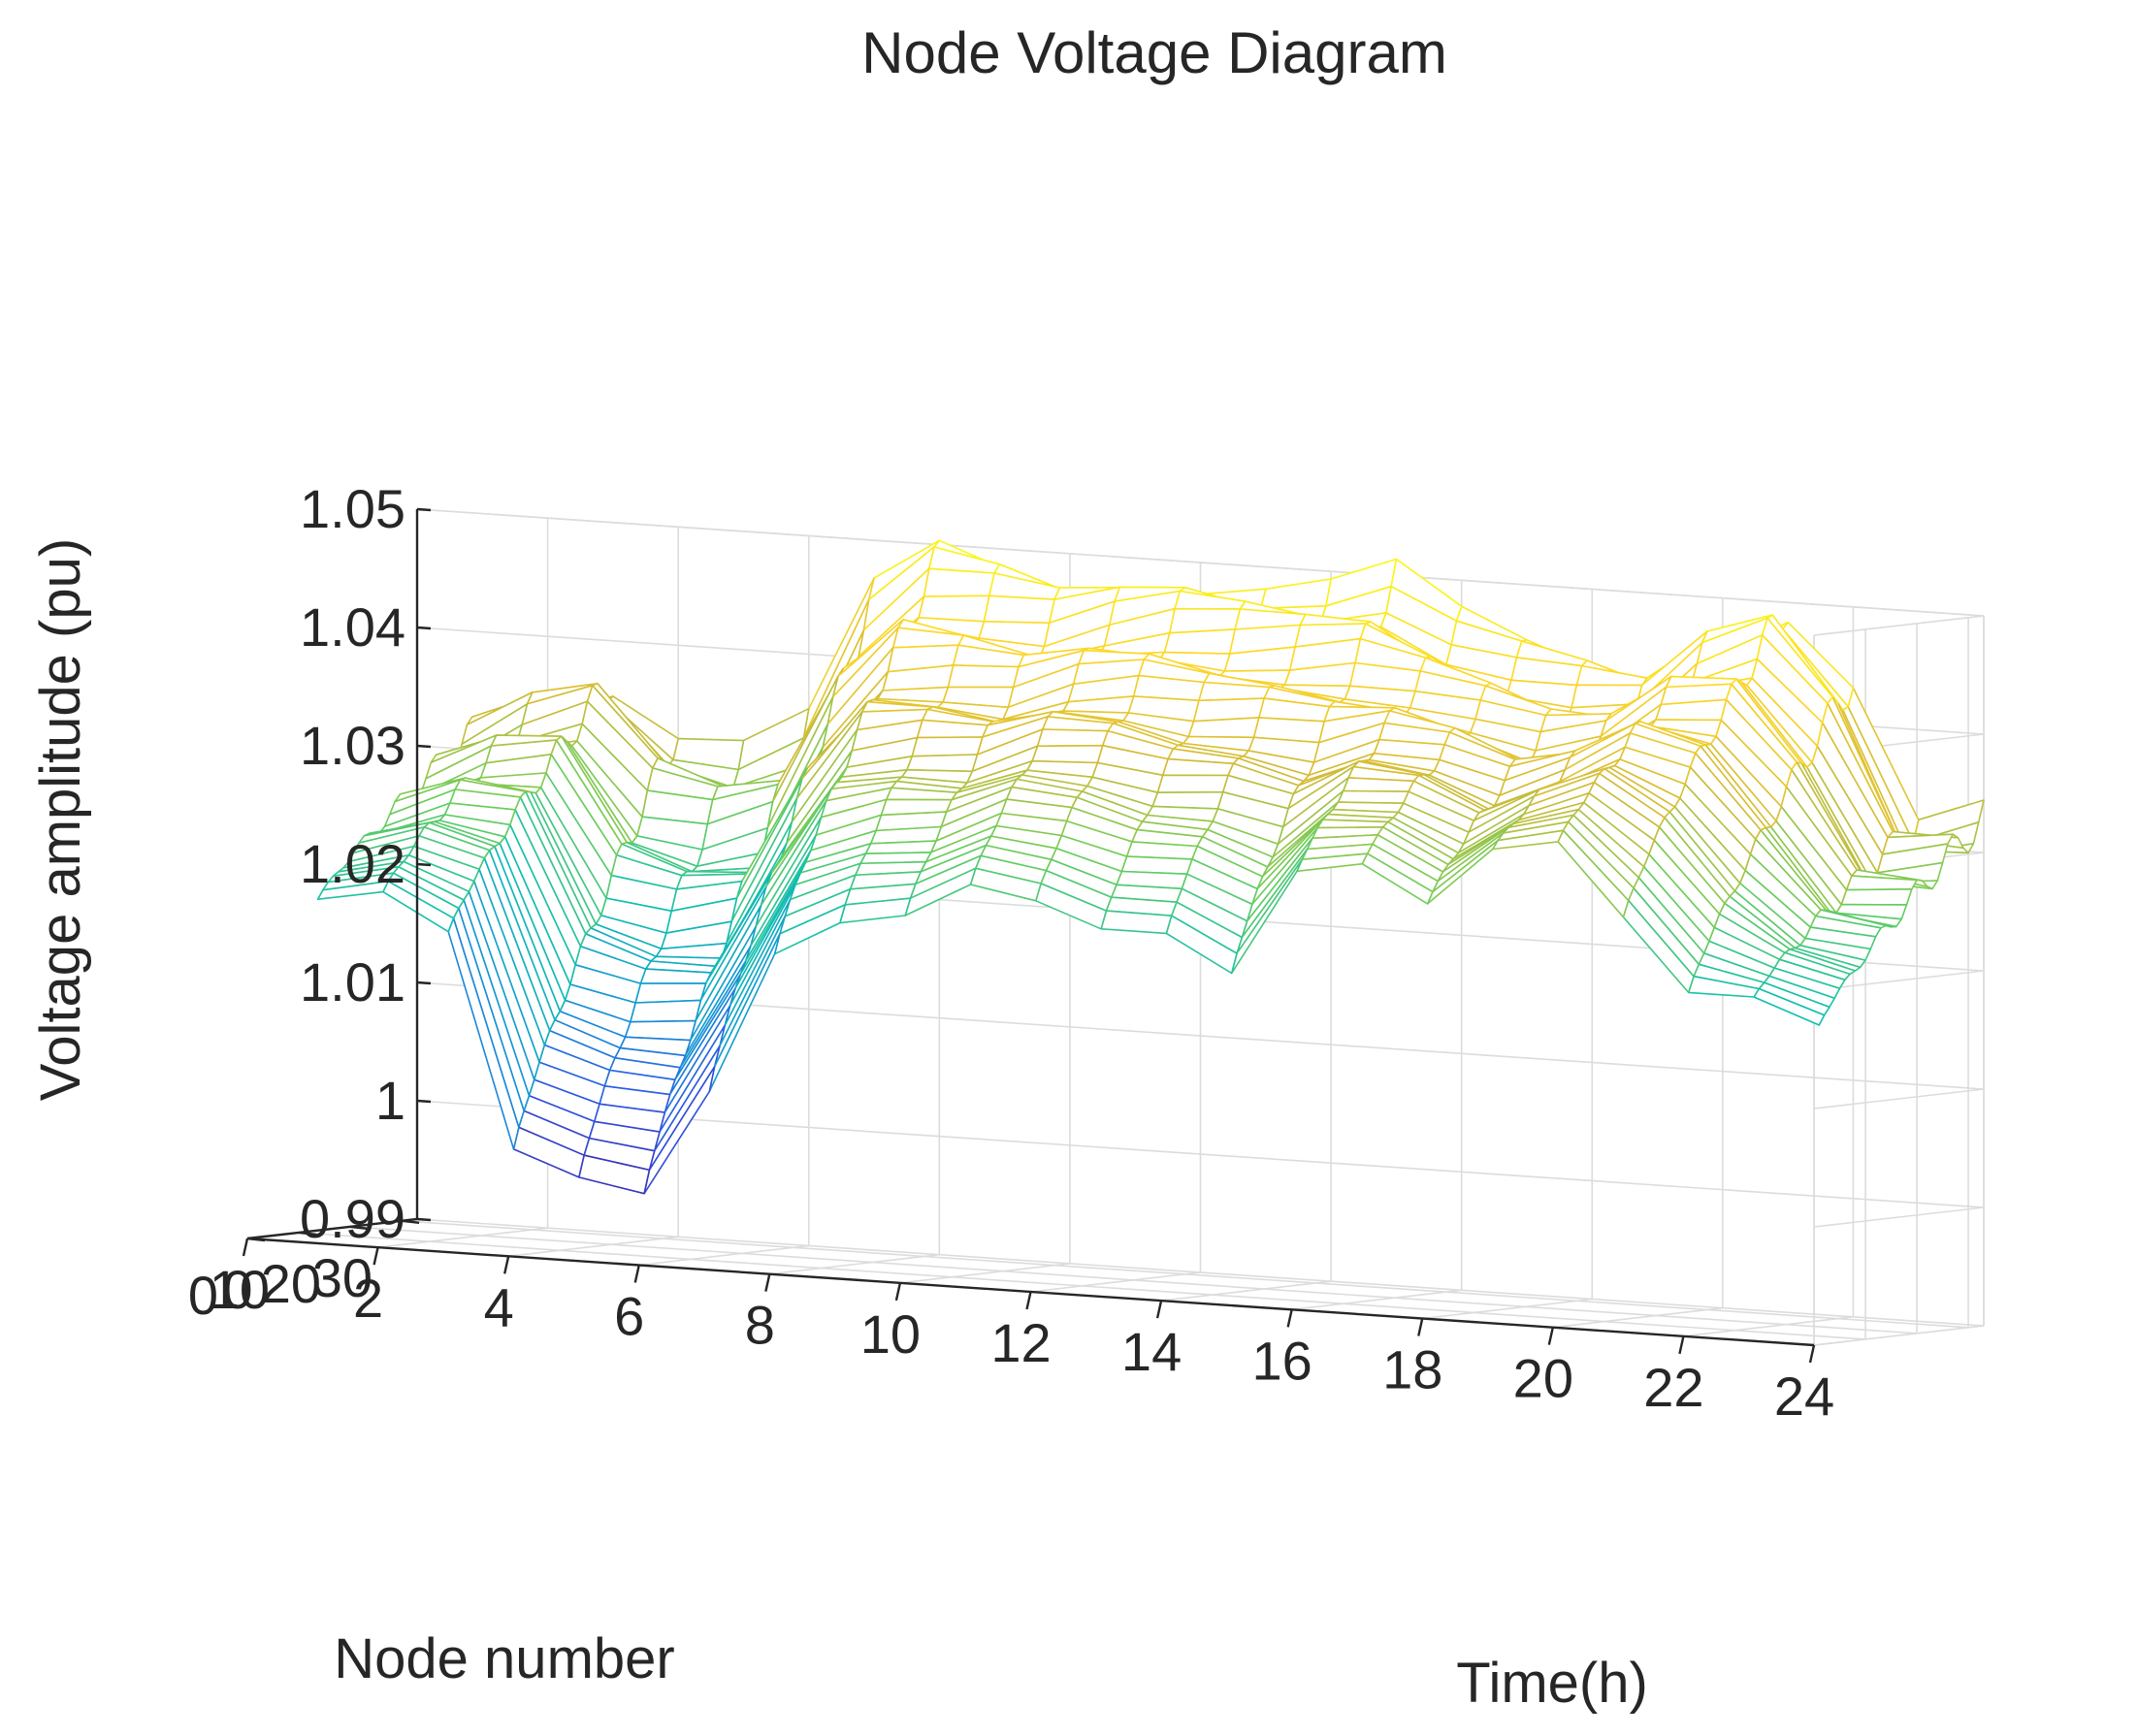 The image size is (2138, 1736). What do you see at coordinates (1282, 1360) in the screenshot?
I see `x-tick-label: 16` at bounding box center [1282, 1360].